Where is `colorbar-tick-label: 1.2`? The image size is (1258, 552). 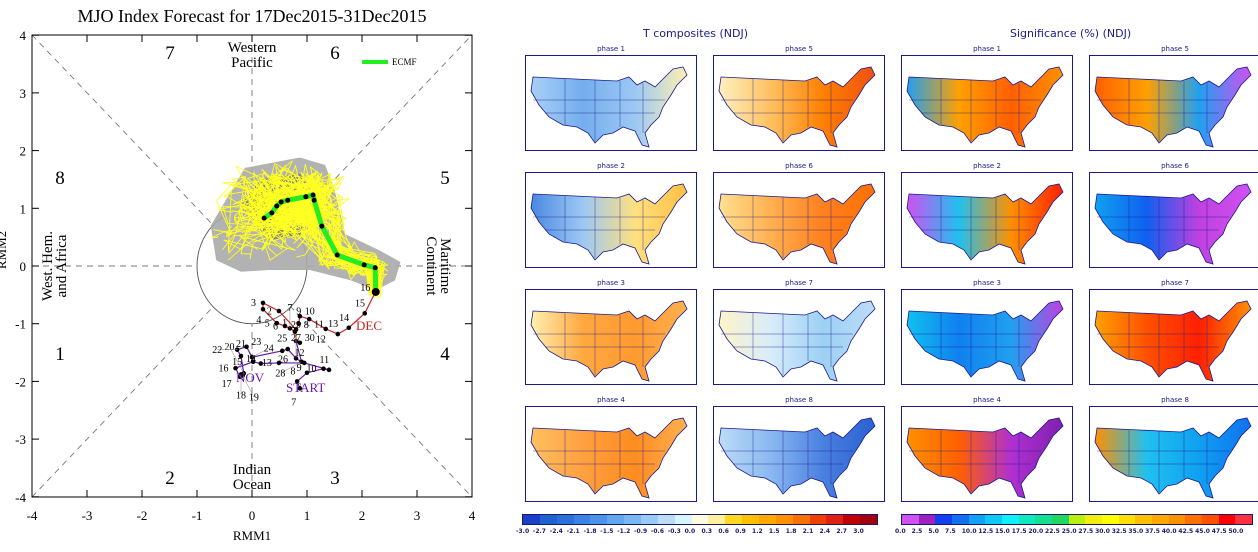
colorbar-tick-label: 1.2 is located at coordinates (757, 531).